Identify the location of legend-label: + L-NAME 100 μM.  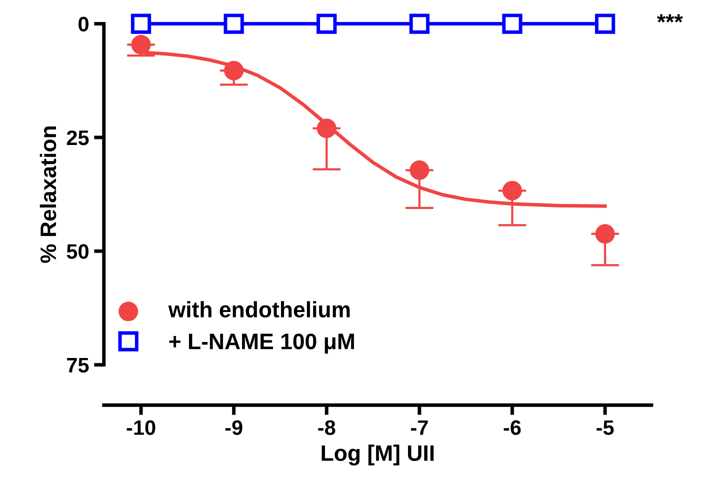
(261, 344).